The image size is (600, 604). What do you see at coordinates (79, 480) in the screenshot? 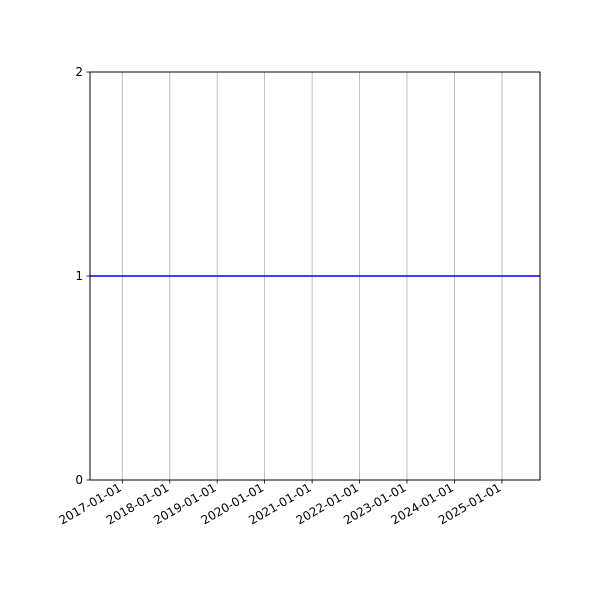
I see `y-tick-label: 0` at bounding box center [79, 480].